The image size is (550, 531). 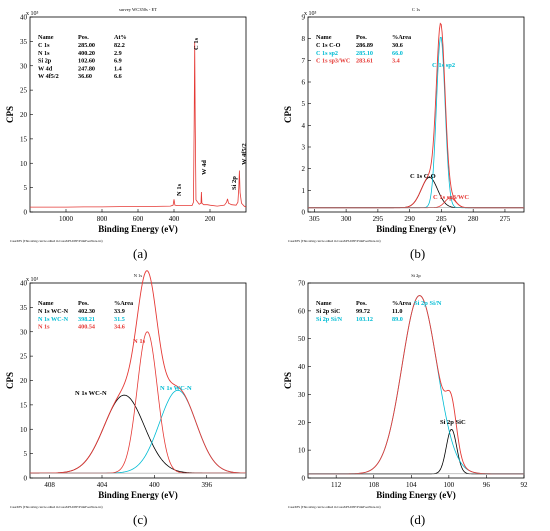 I want to click on y-tick-label: 35, so click(x=24, y=42).